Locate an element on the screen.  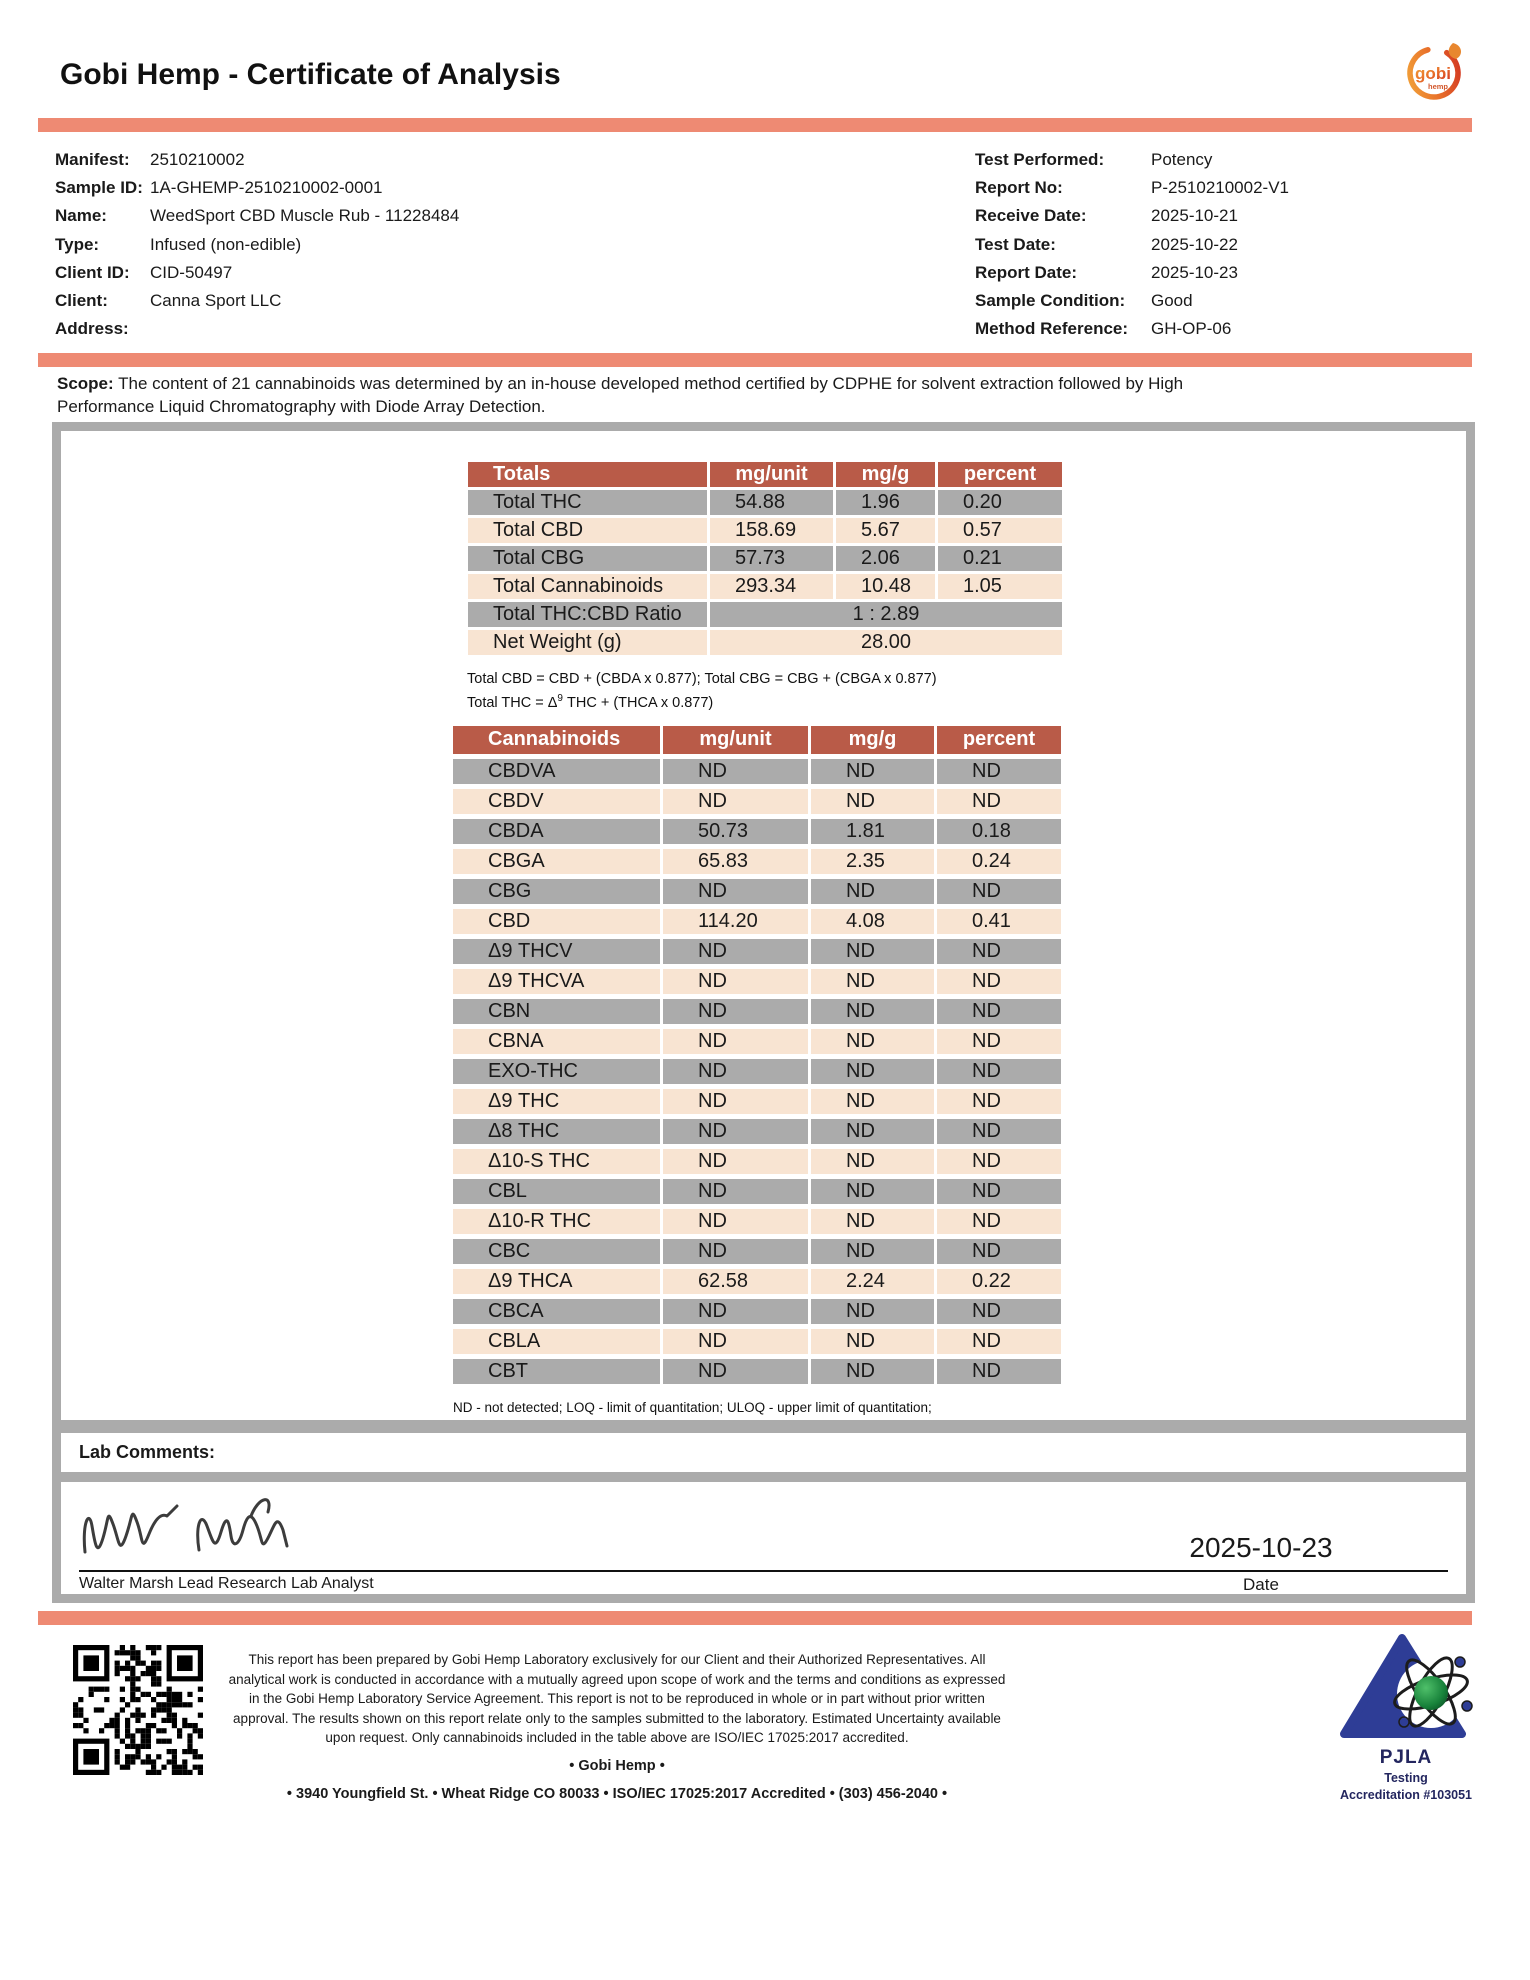
gobi-hemp-logo: gobi hemp is located at coordinates (1435, 71).